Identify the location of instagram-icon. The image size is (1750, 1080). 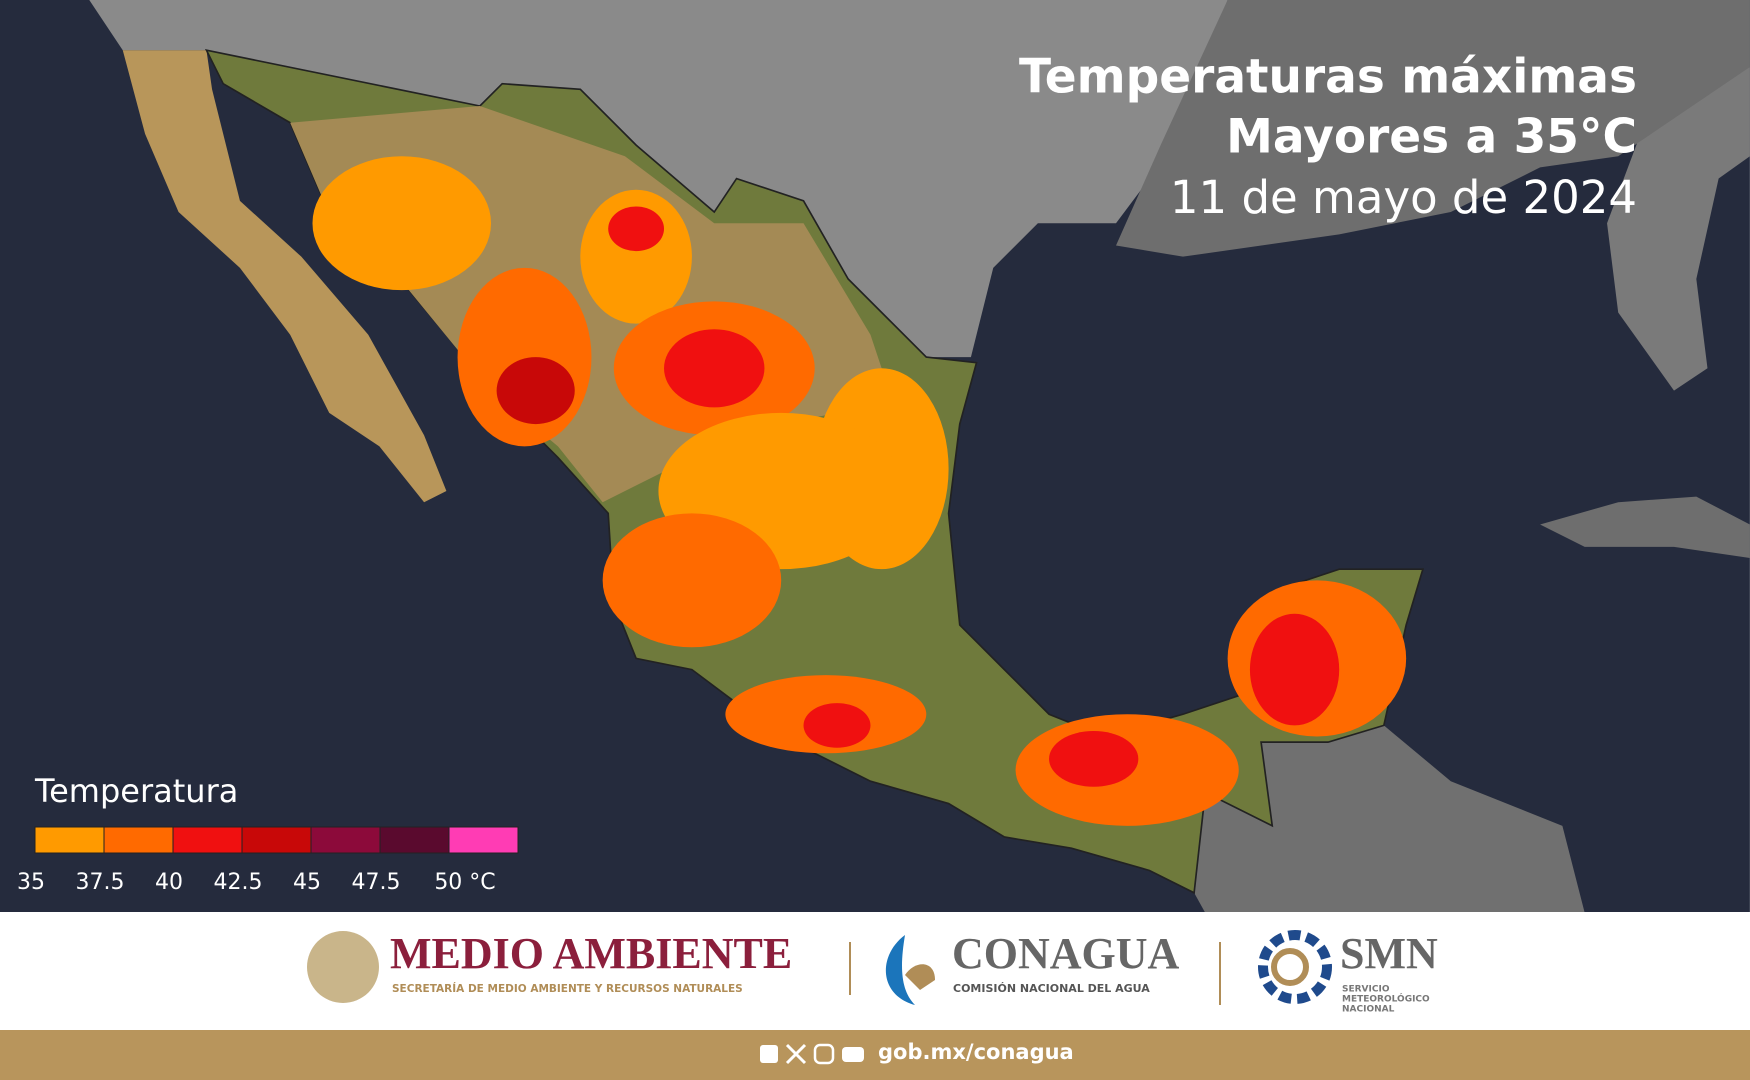
(824, 1054).